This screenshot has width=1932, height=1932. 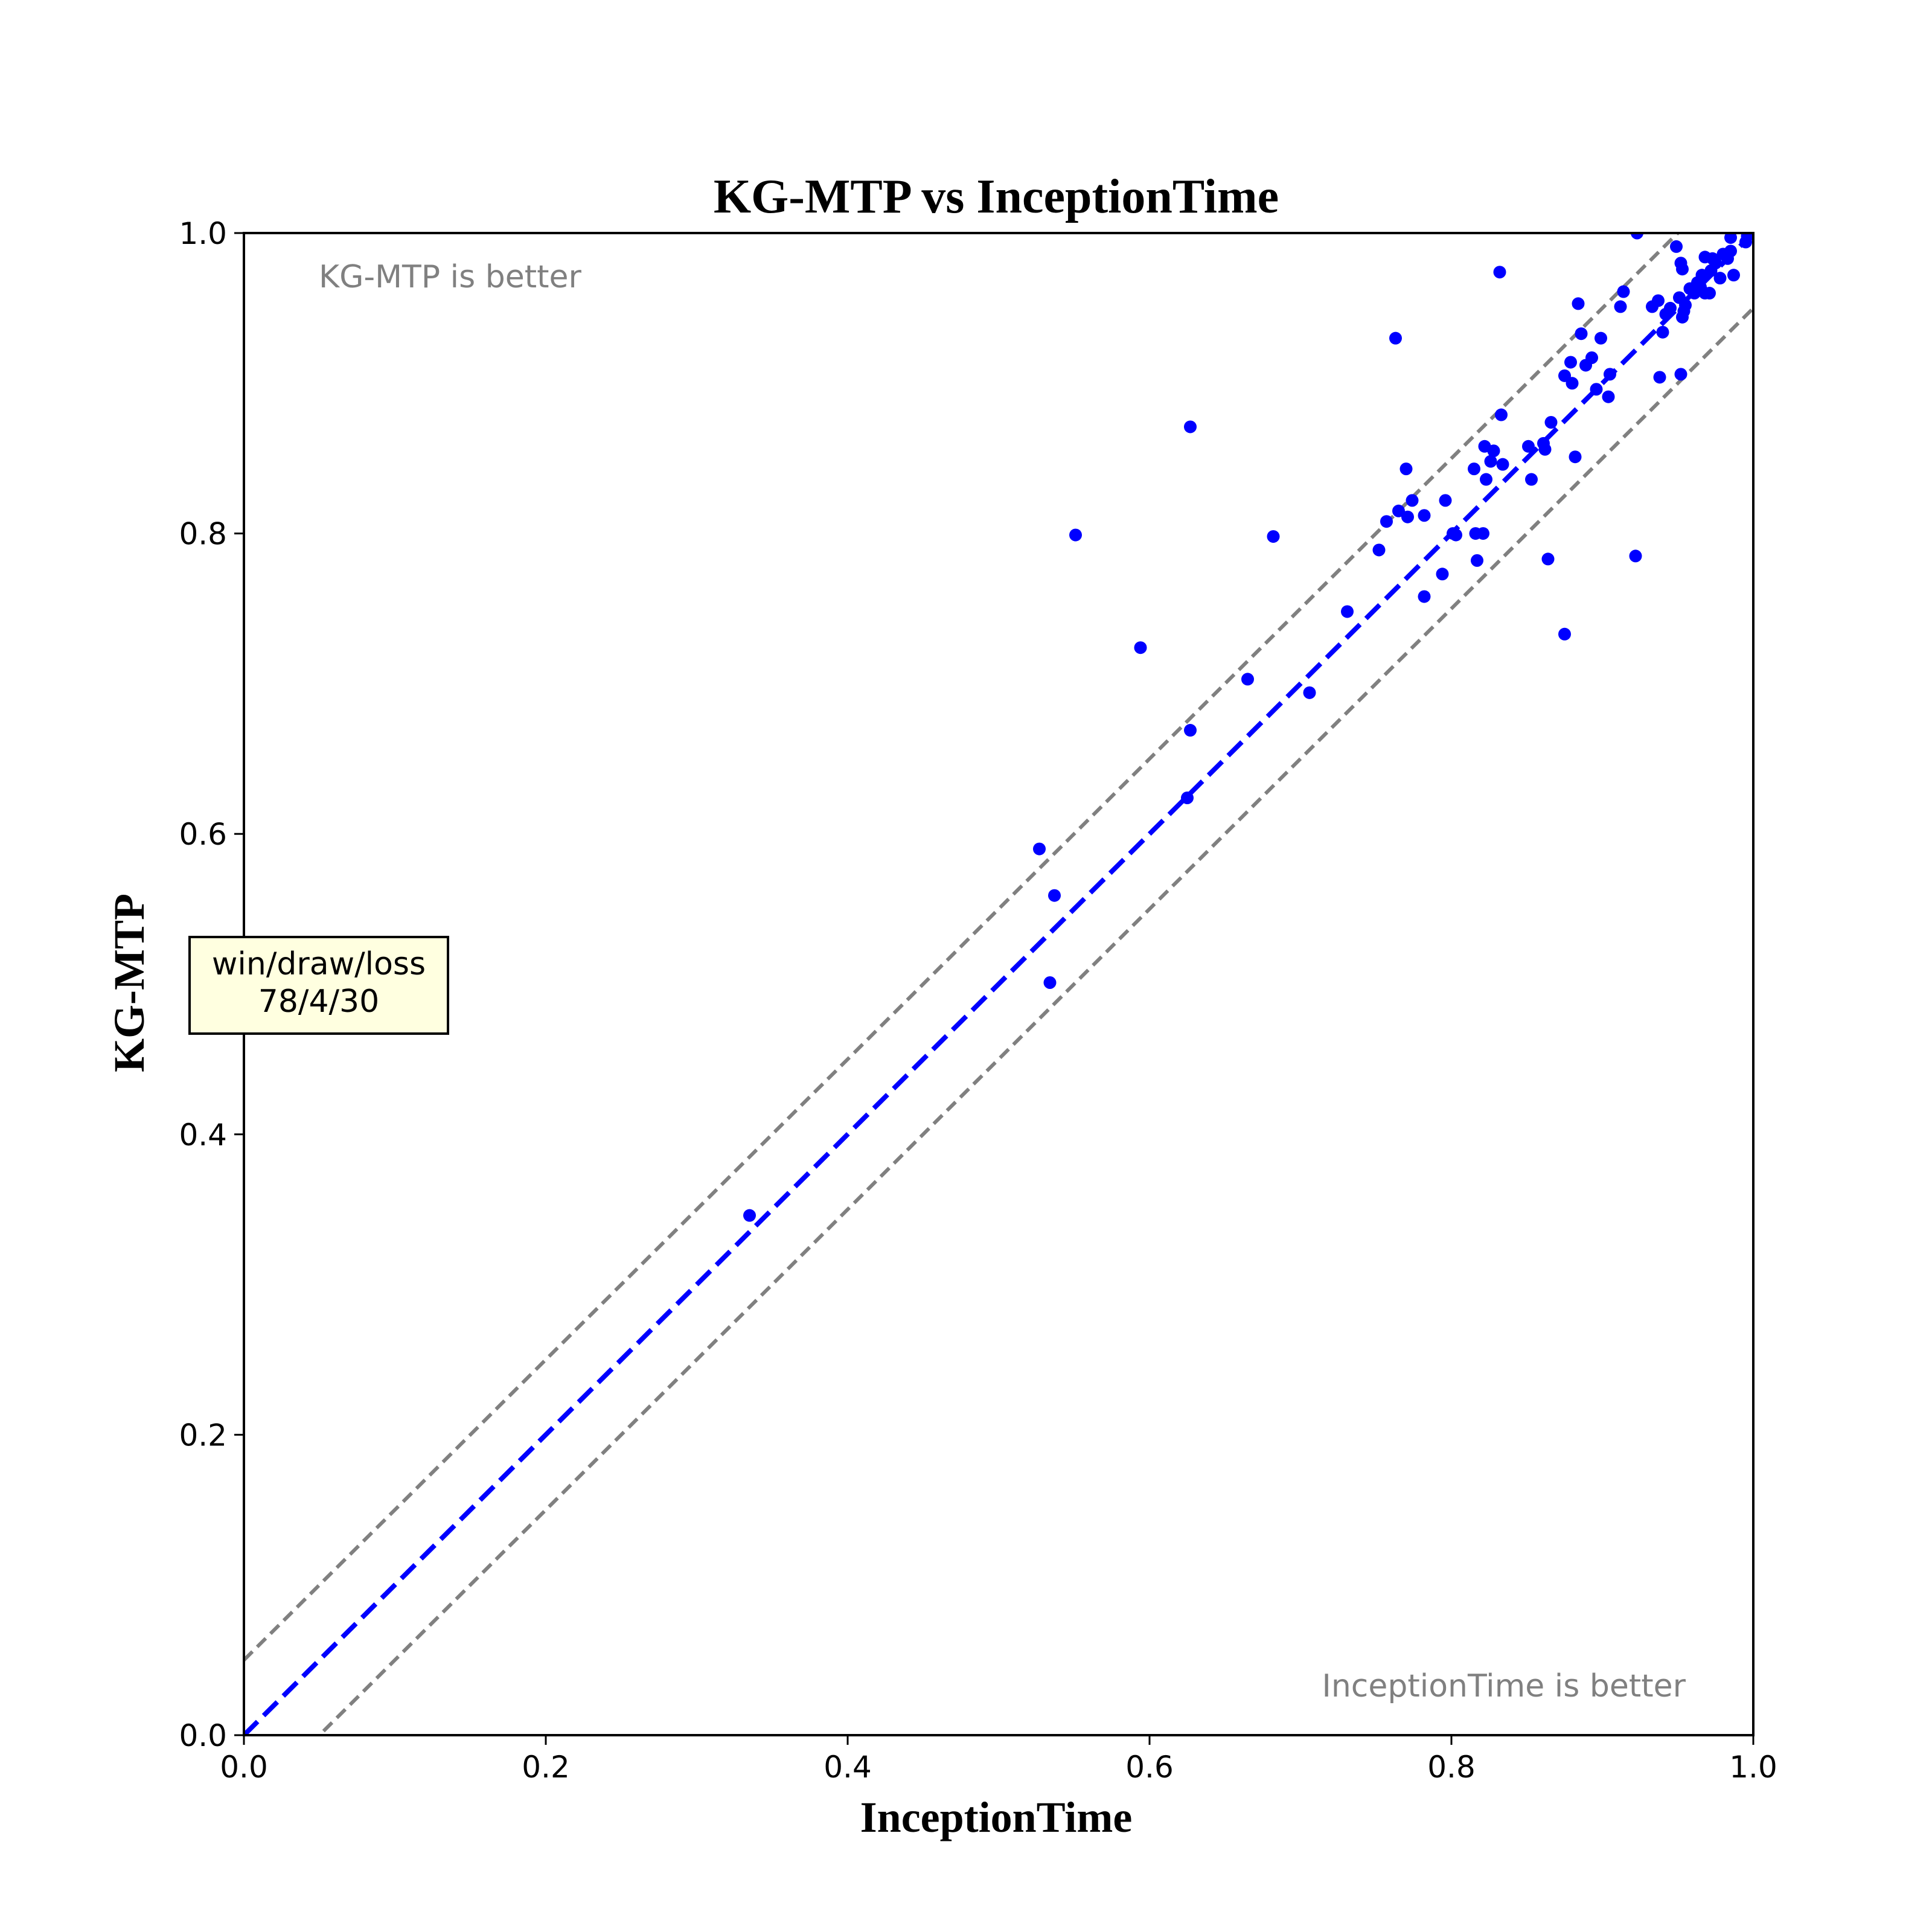 What do you see at coordinates (318, 1002) in the screenshot?
I see `win-draw-loss-values: 78/4/30` at bounding box center [318, 1002].